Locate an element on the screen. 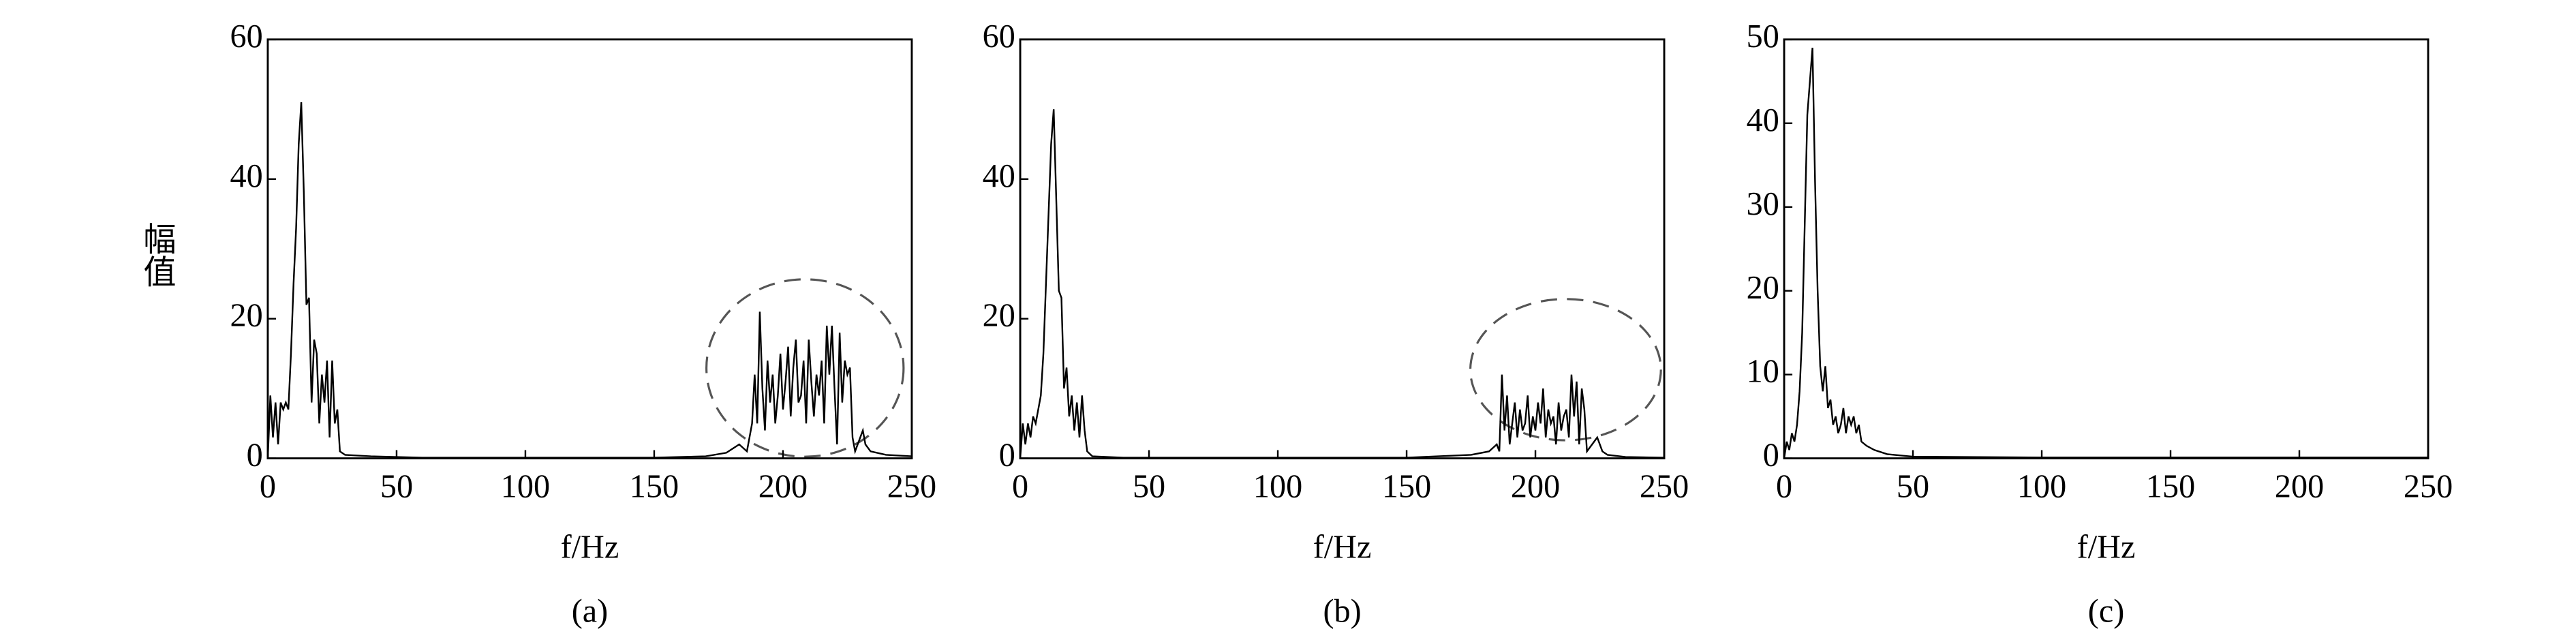 The width and height of the screenshot is (2576, 644). y-axis-label: 幅值 is located at coordinates (157, 254).